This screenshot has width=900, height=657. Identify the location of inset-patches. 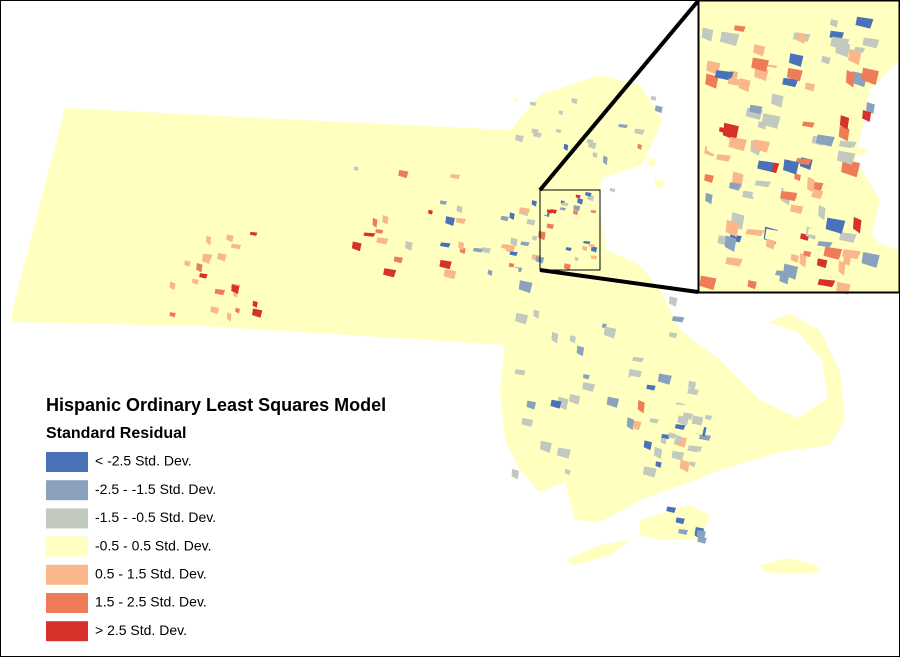
(789, 152).